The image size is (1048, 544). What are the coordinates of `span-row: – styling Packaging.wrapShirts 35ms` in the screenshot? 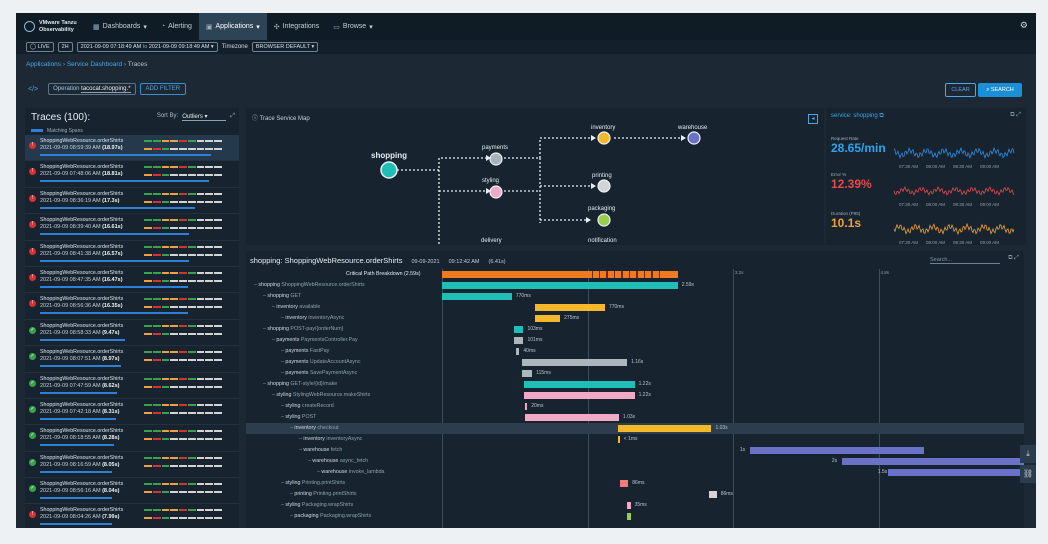 It's located at (635, 505).